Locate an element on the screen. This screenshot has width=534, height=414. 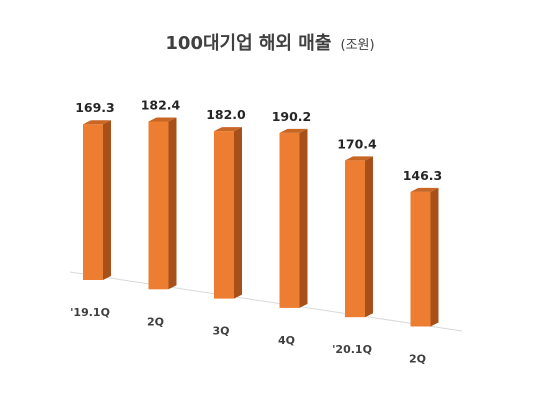
chart-title-unit: (조원) is located at coordinates (358, 45).